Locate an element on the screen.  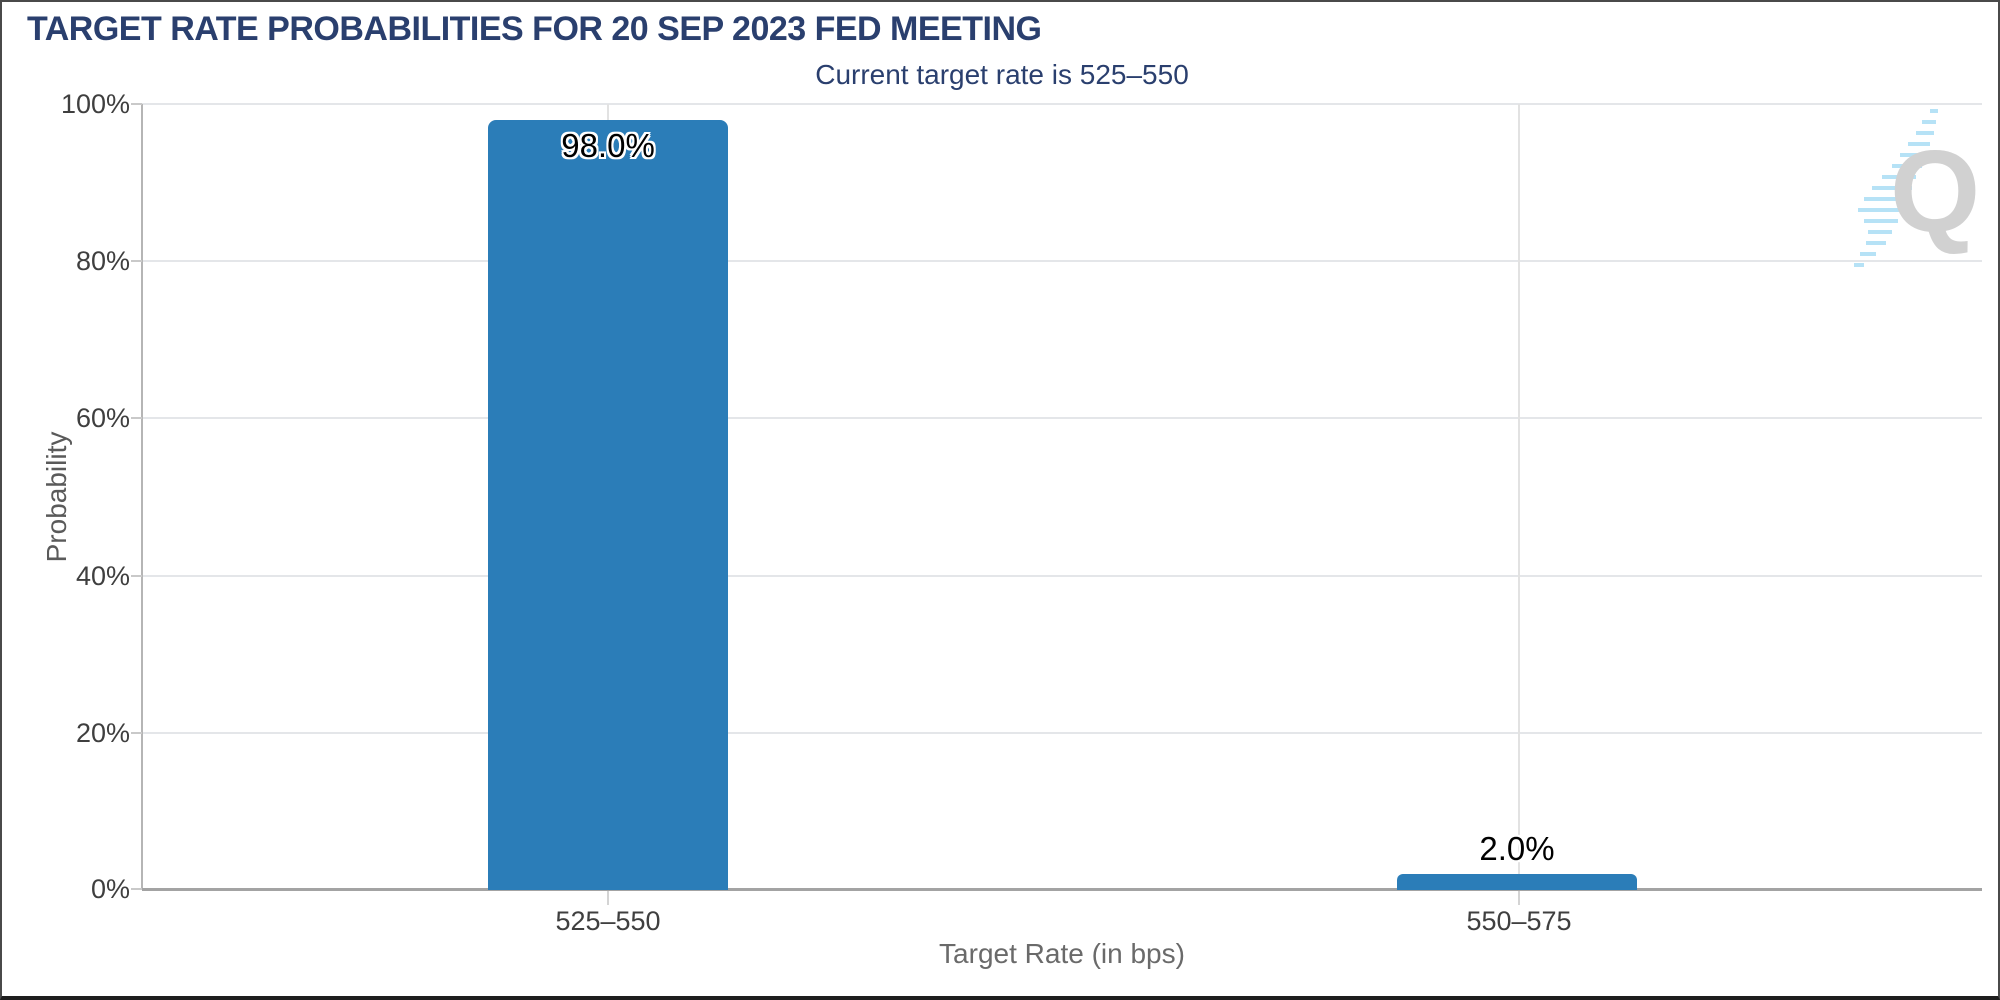
y-tick-label-40: 40% is located at coordinates (102, 576).